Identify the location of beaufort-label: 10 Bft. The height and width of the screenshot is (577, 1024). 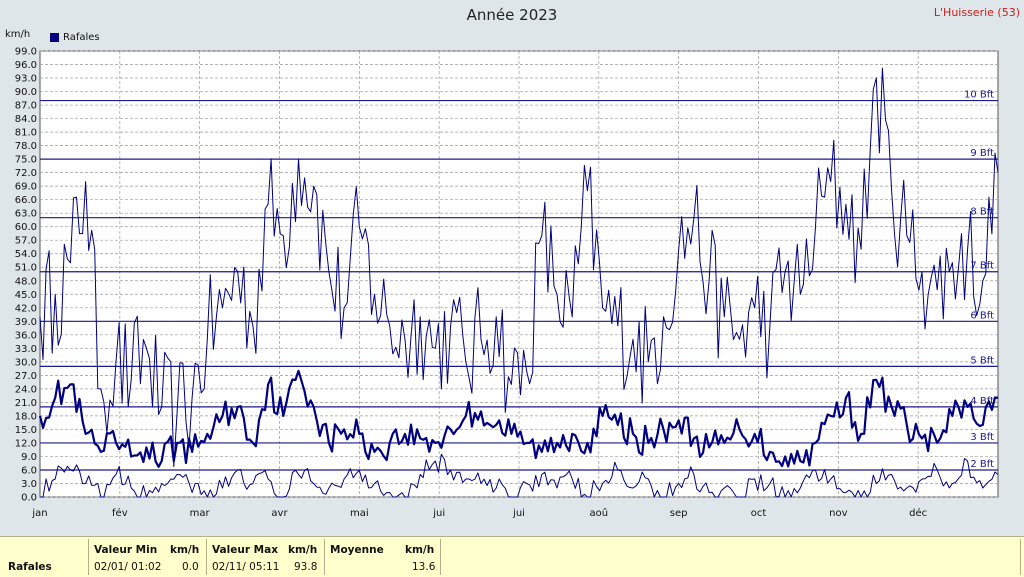
(979, 95).